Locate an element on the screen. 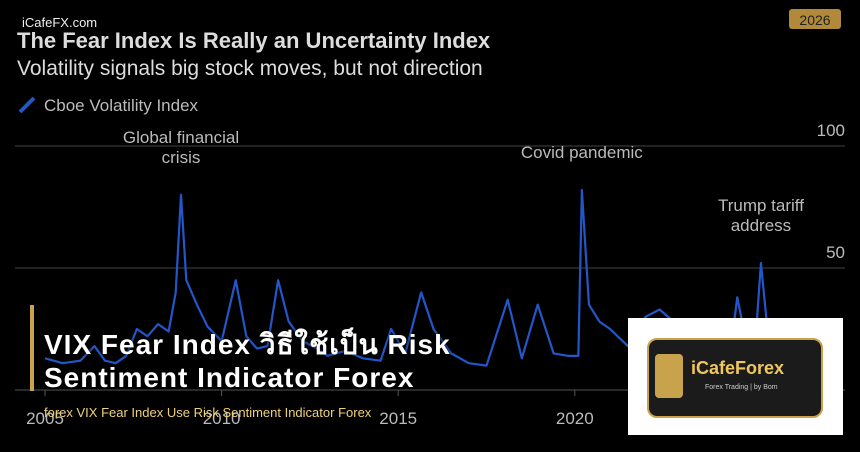  accent-bar is located at coordinates (32, 348).